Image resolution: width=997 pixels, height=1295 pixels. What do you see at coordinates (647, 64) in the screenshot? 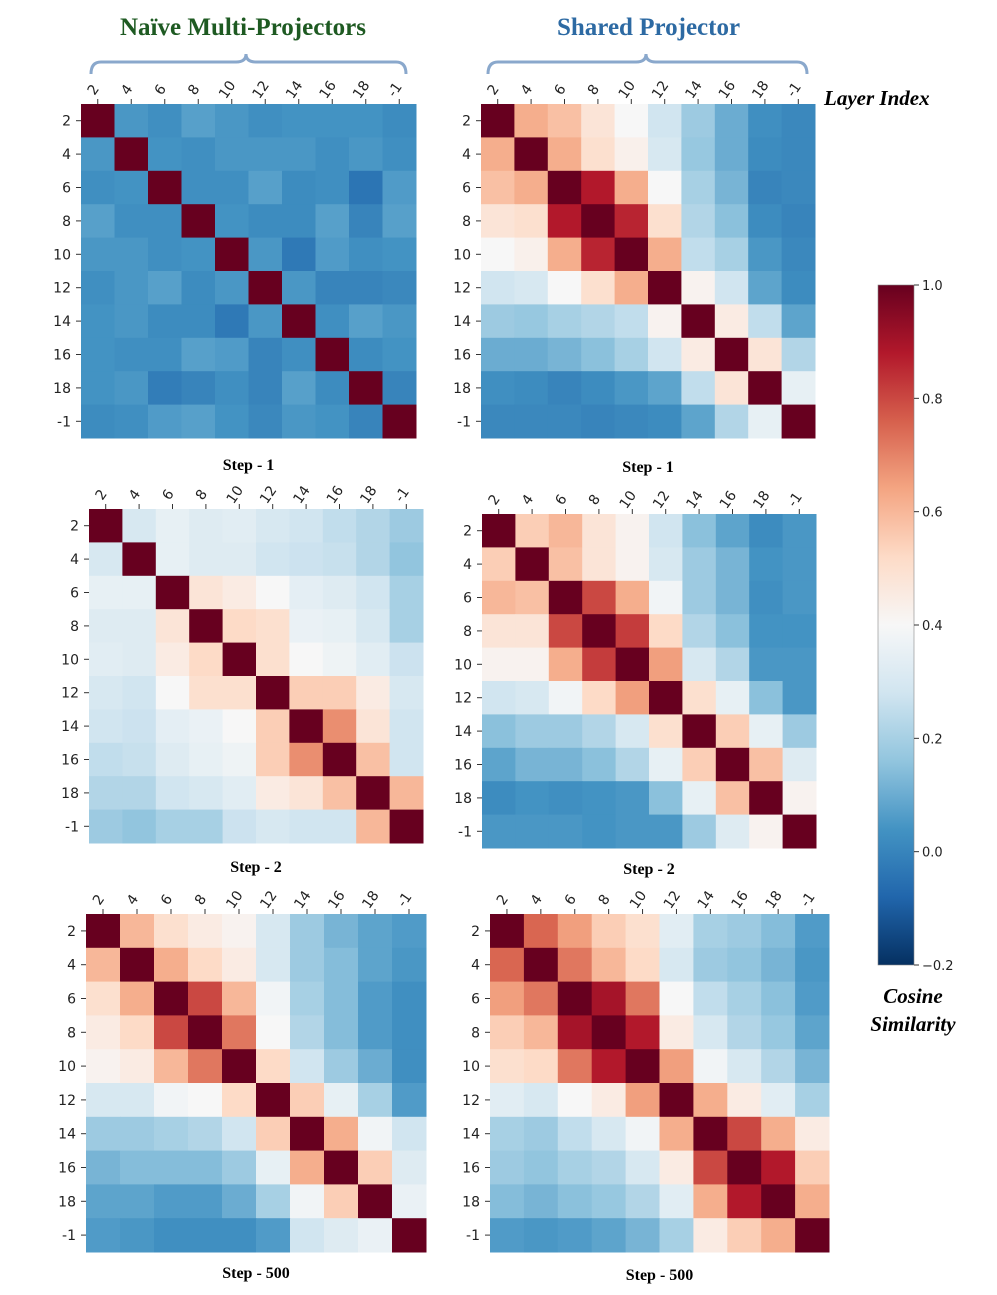
I see `right-bracket` at bounding box center [647, 64].